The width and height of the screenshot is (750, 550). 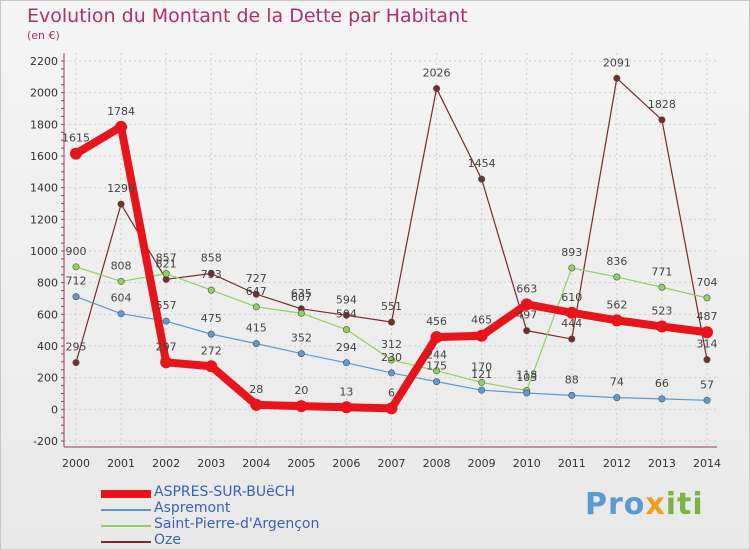 What do you see at coordinates (44, 124) in the screenshot?
I see `y-tick-label: 1800` at bounding box center [44, 124].